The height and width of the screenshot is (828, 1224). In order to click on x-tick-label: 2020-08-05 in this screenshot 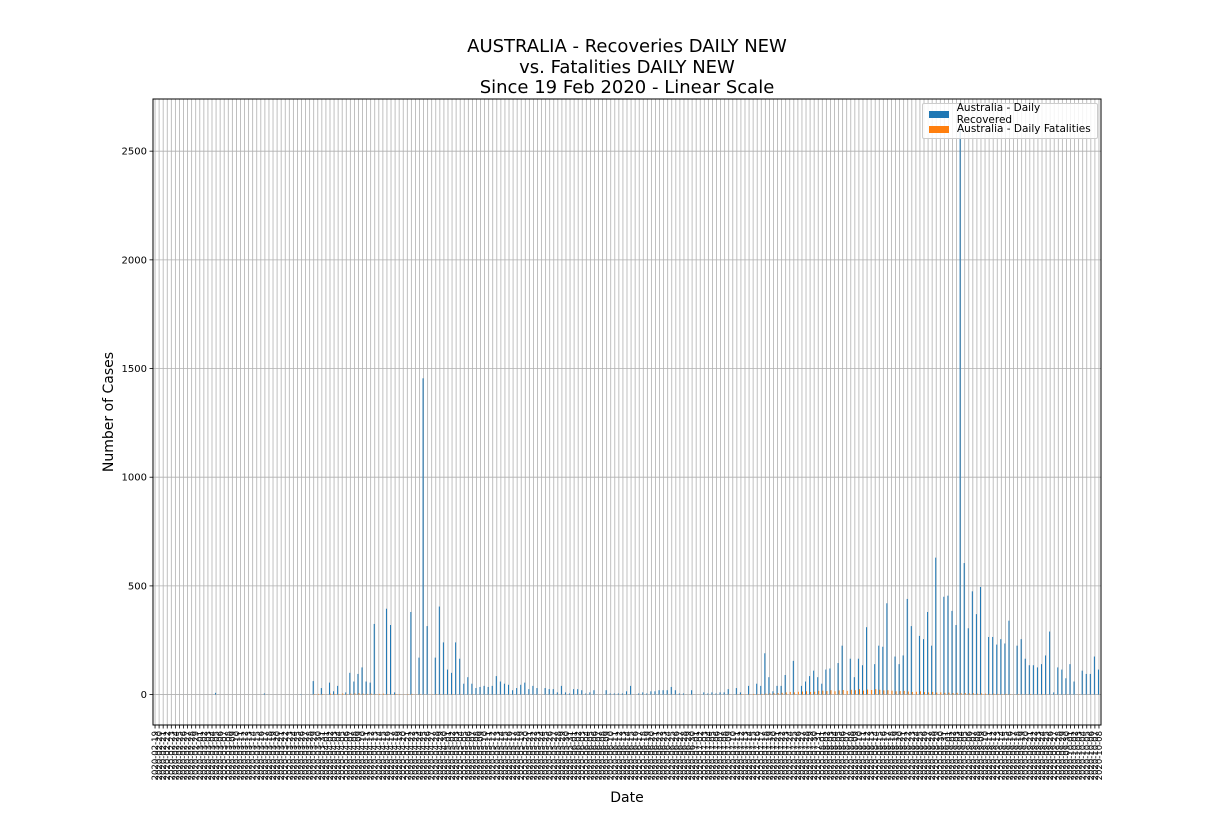, I will do `click(840, 755)`.